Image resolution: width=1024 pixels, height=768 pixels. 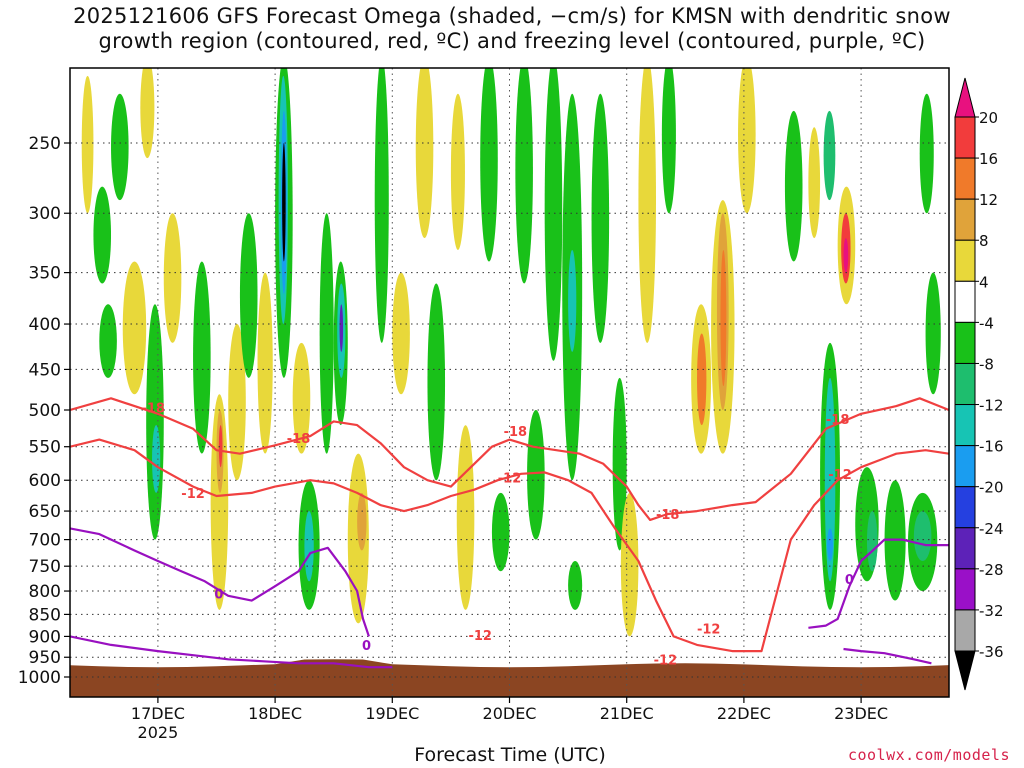 I want to click on contour-label-7: -12, so click(x=480, y=636).